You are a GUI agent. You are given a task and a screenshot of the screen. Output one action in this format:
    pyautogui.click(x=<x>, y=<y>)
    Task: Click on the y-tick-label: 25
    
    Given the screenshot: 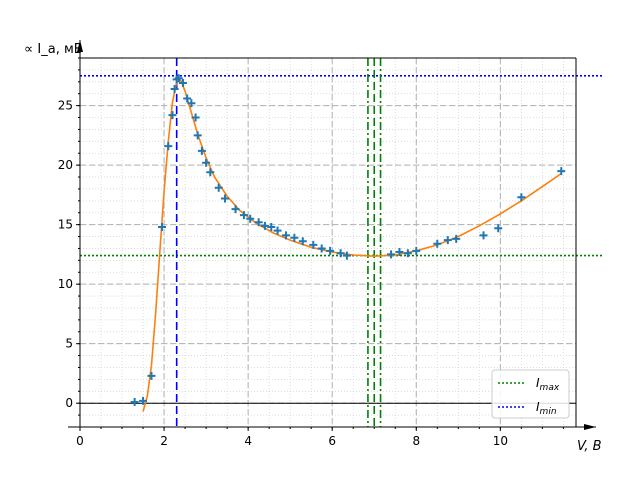 What is the action you would take?
    pyautogui.click(x=65, y=106)
    